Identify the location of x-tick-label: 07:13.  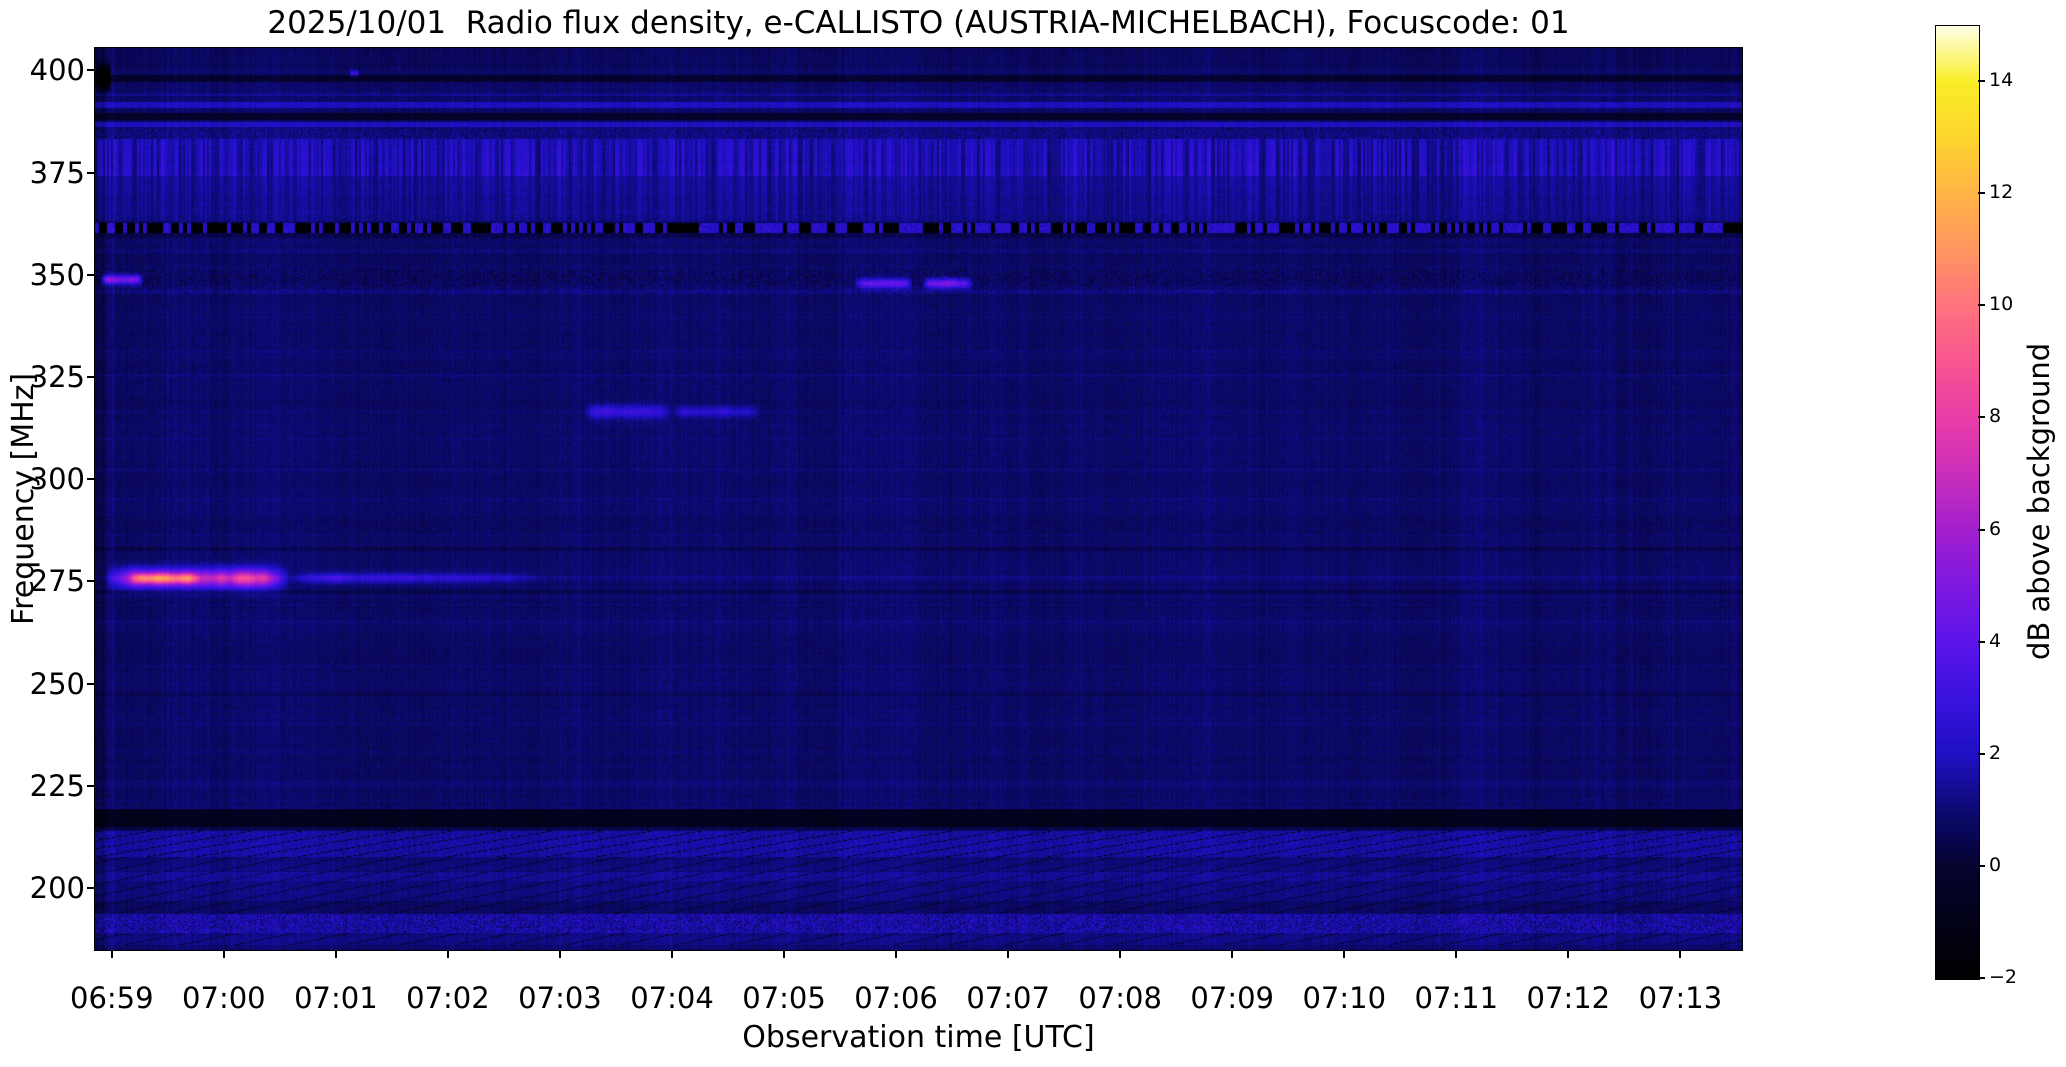
(1680, 998).